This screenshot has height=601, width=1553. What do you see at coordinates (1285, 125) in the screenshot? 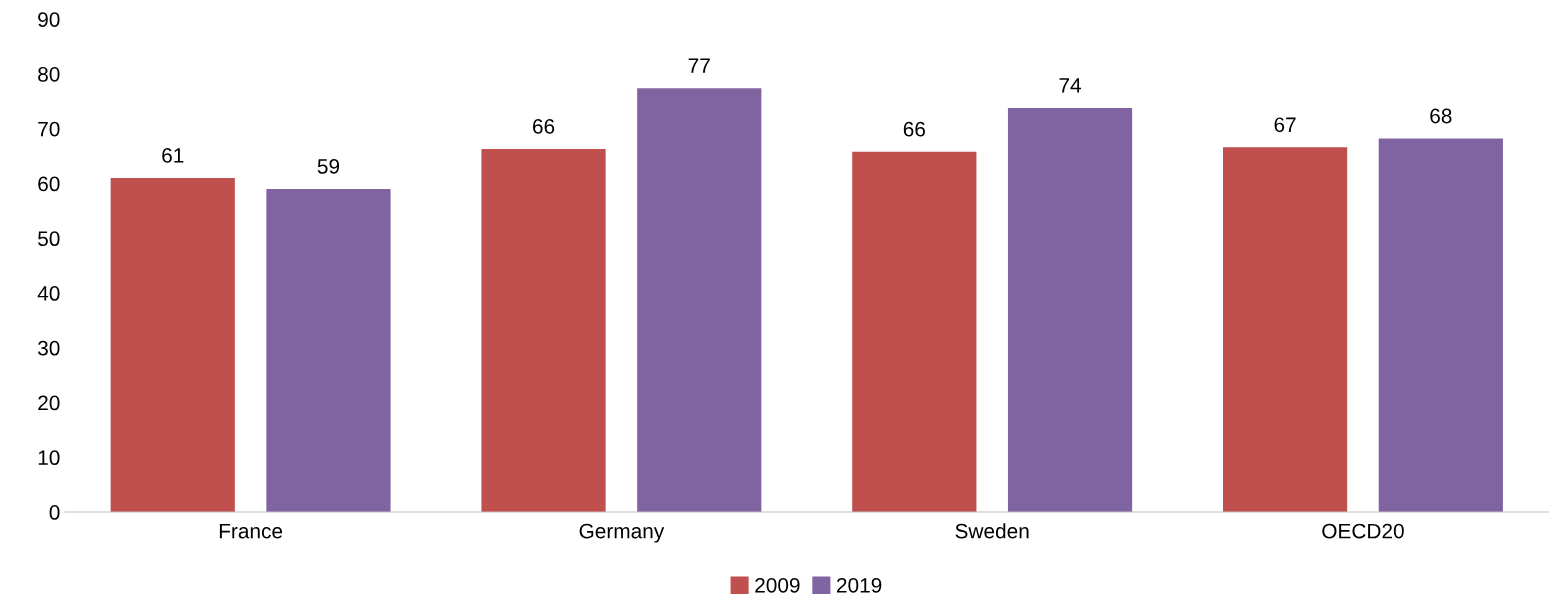
I see `data-label: 67` at bounding box center [1285, 125].